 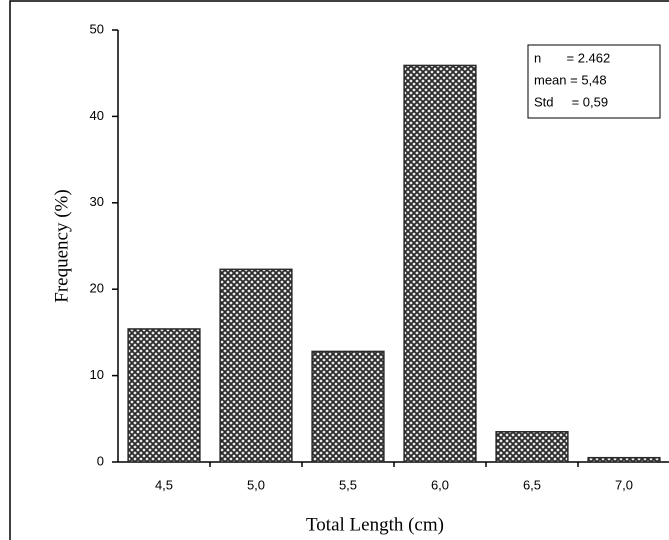 I want to click on stats-line: mean = 5,48, so click(x=570, y=79).